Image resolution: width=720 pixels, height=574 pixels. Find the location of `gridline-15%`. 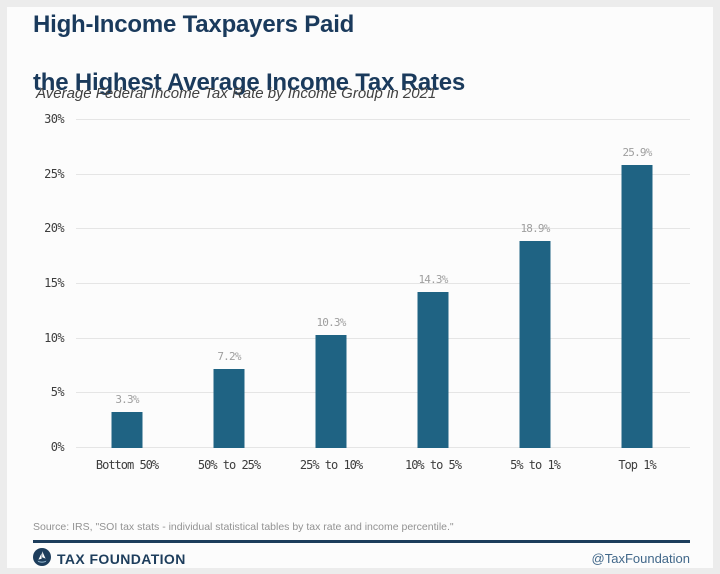

gridline-15% is located at coordinates (383, 283).